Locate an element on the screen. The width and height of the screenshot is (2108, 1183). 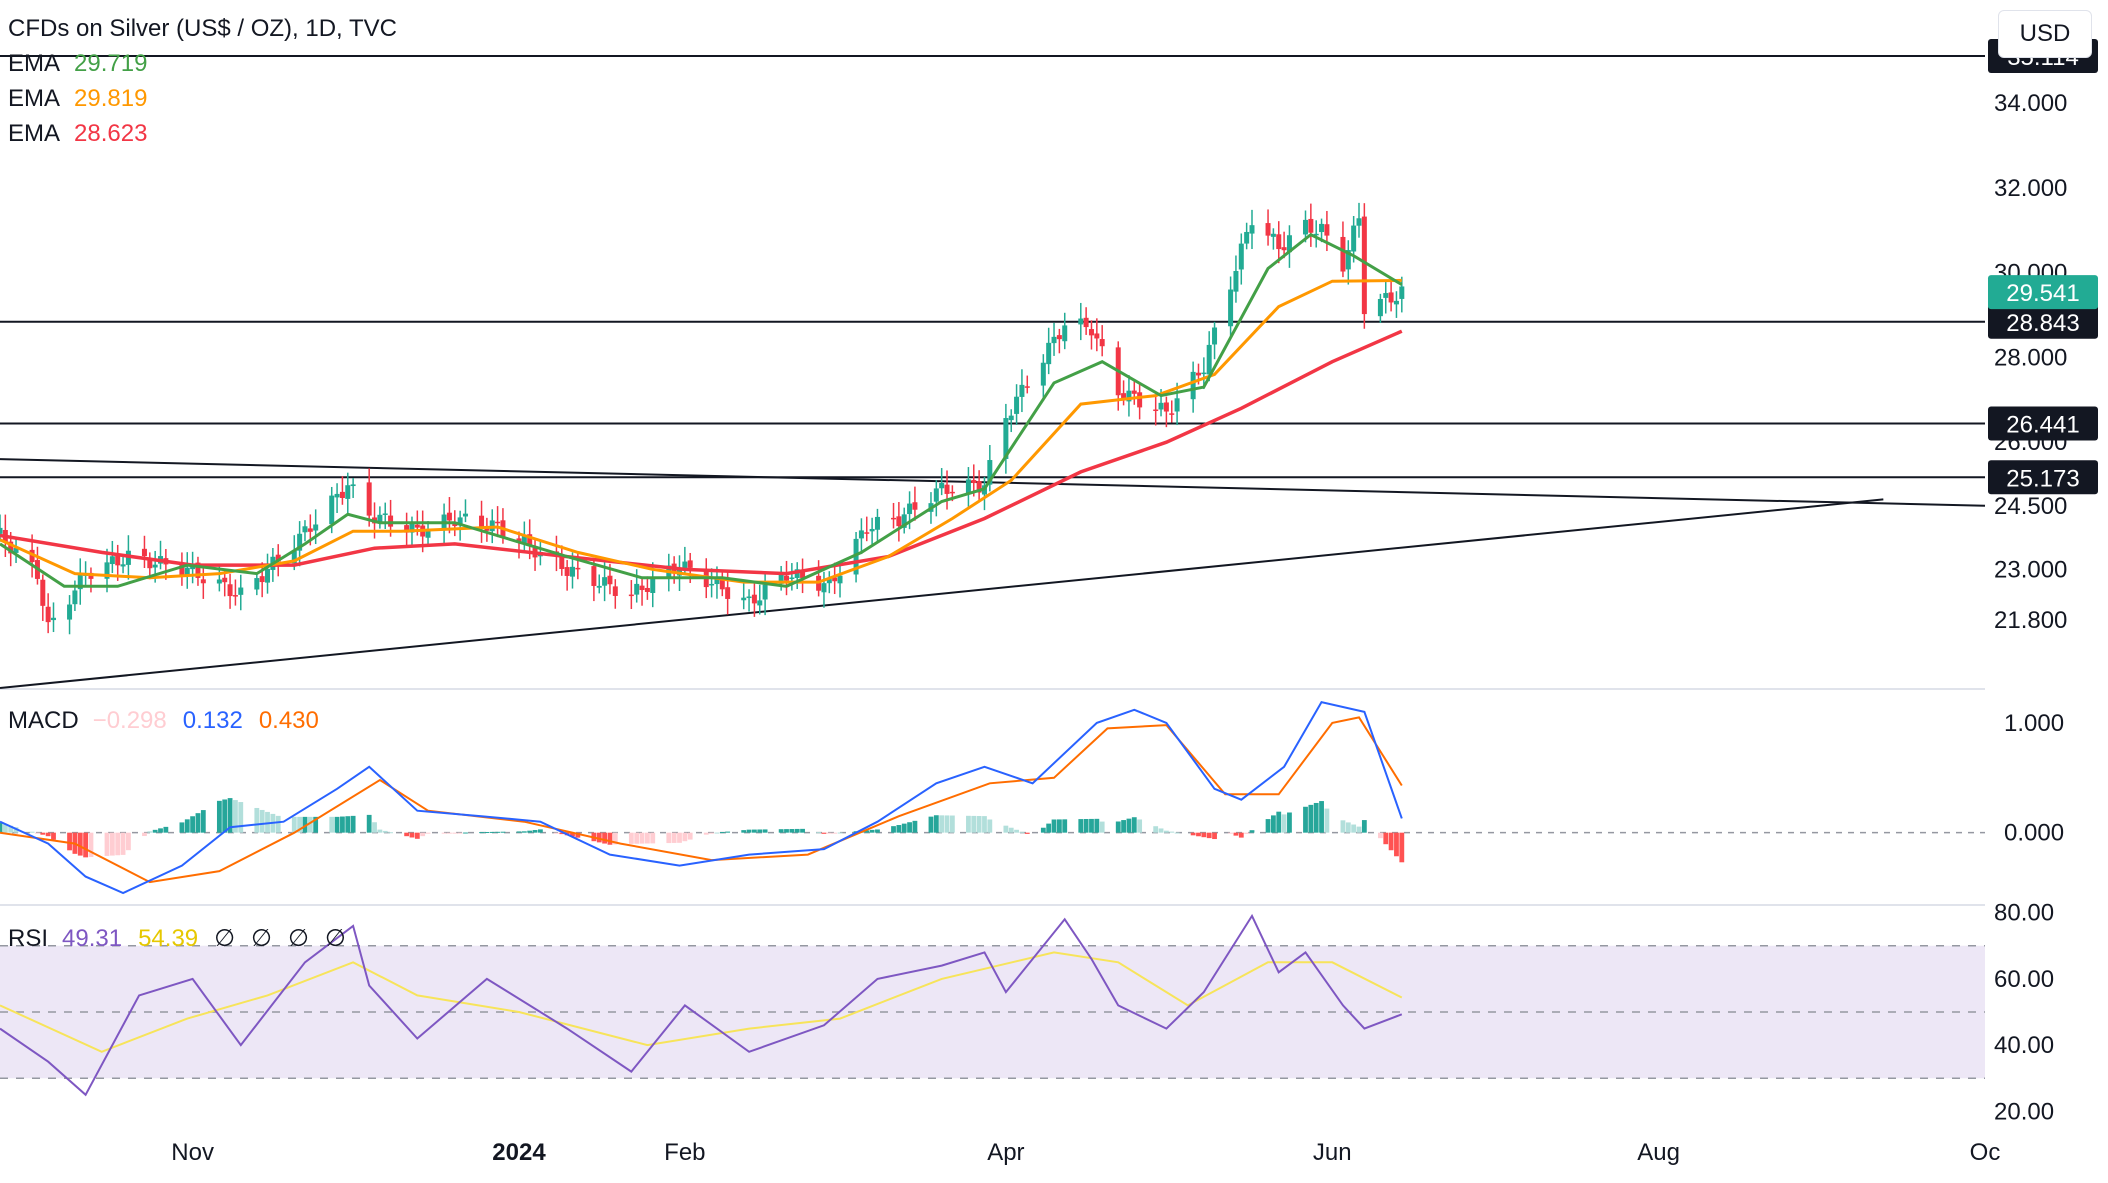
ema-legend-3-label: EMA is located at coordinates (34, 133).